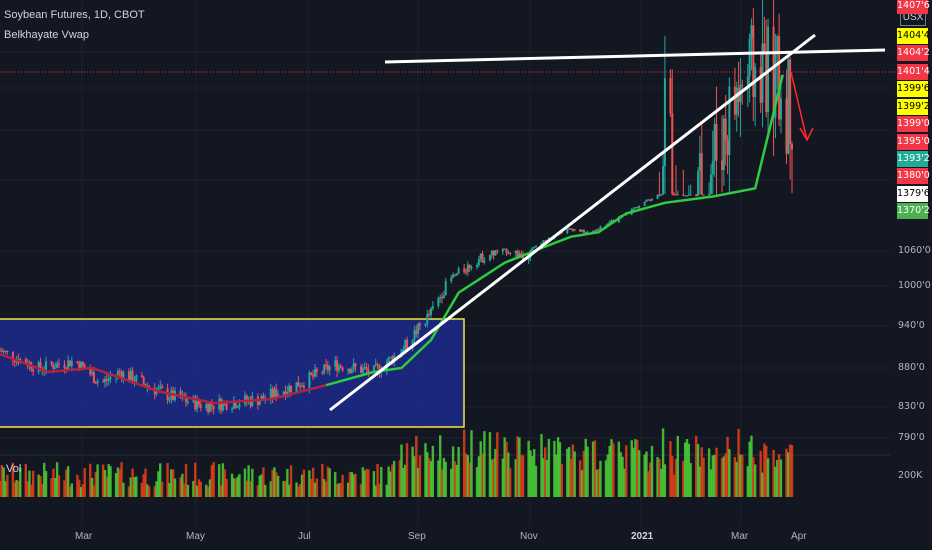 Image resolution: width=932 pixels, height=550 pixels. What do you see at coordinates (911, 325) in the screenshot?
I see `price-axis-label: 940'0` at bounding box center [911, 325].